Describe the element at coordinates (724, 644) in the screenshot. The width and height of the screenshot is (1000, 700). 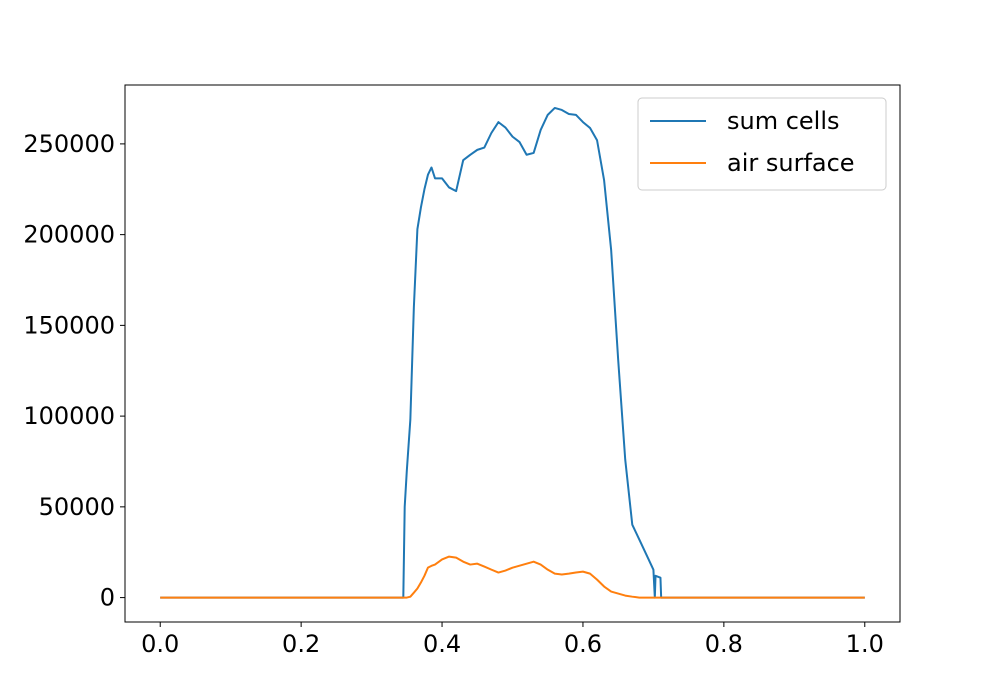
I see `x-tick-label: 0.8` at that location.